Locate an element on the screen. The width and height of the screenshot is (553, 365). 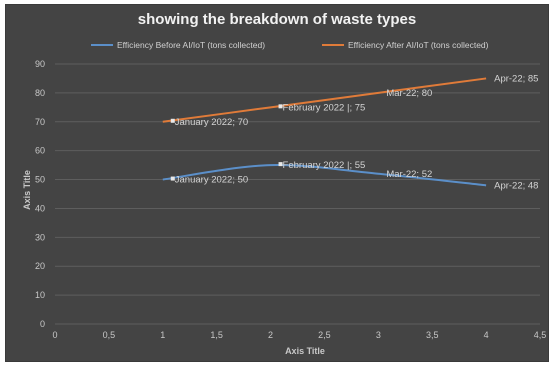
data-label: January 2022; 50 is located at coordinates (211, 180).